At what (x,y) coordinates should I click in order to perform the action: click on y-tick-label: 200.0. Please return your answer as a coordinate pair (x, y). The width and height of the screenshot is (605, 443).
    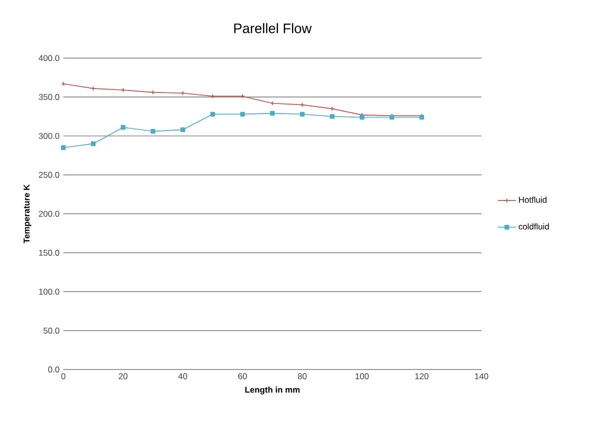
    Looking at the image, I should click on (49, 213).